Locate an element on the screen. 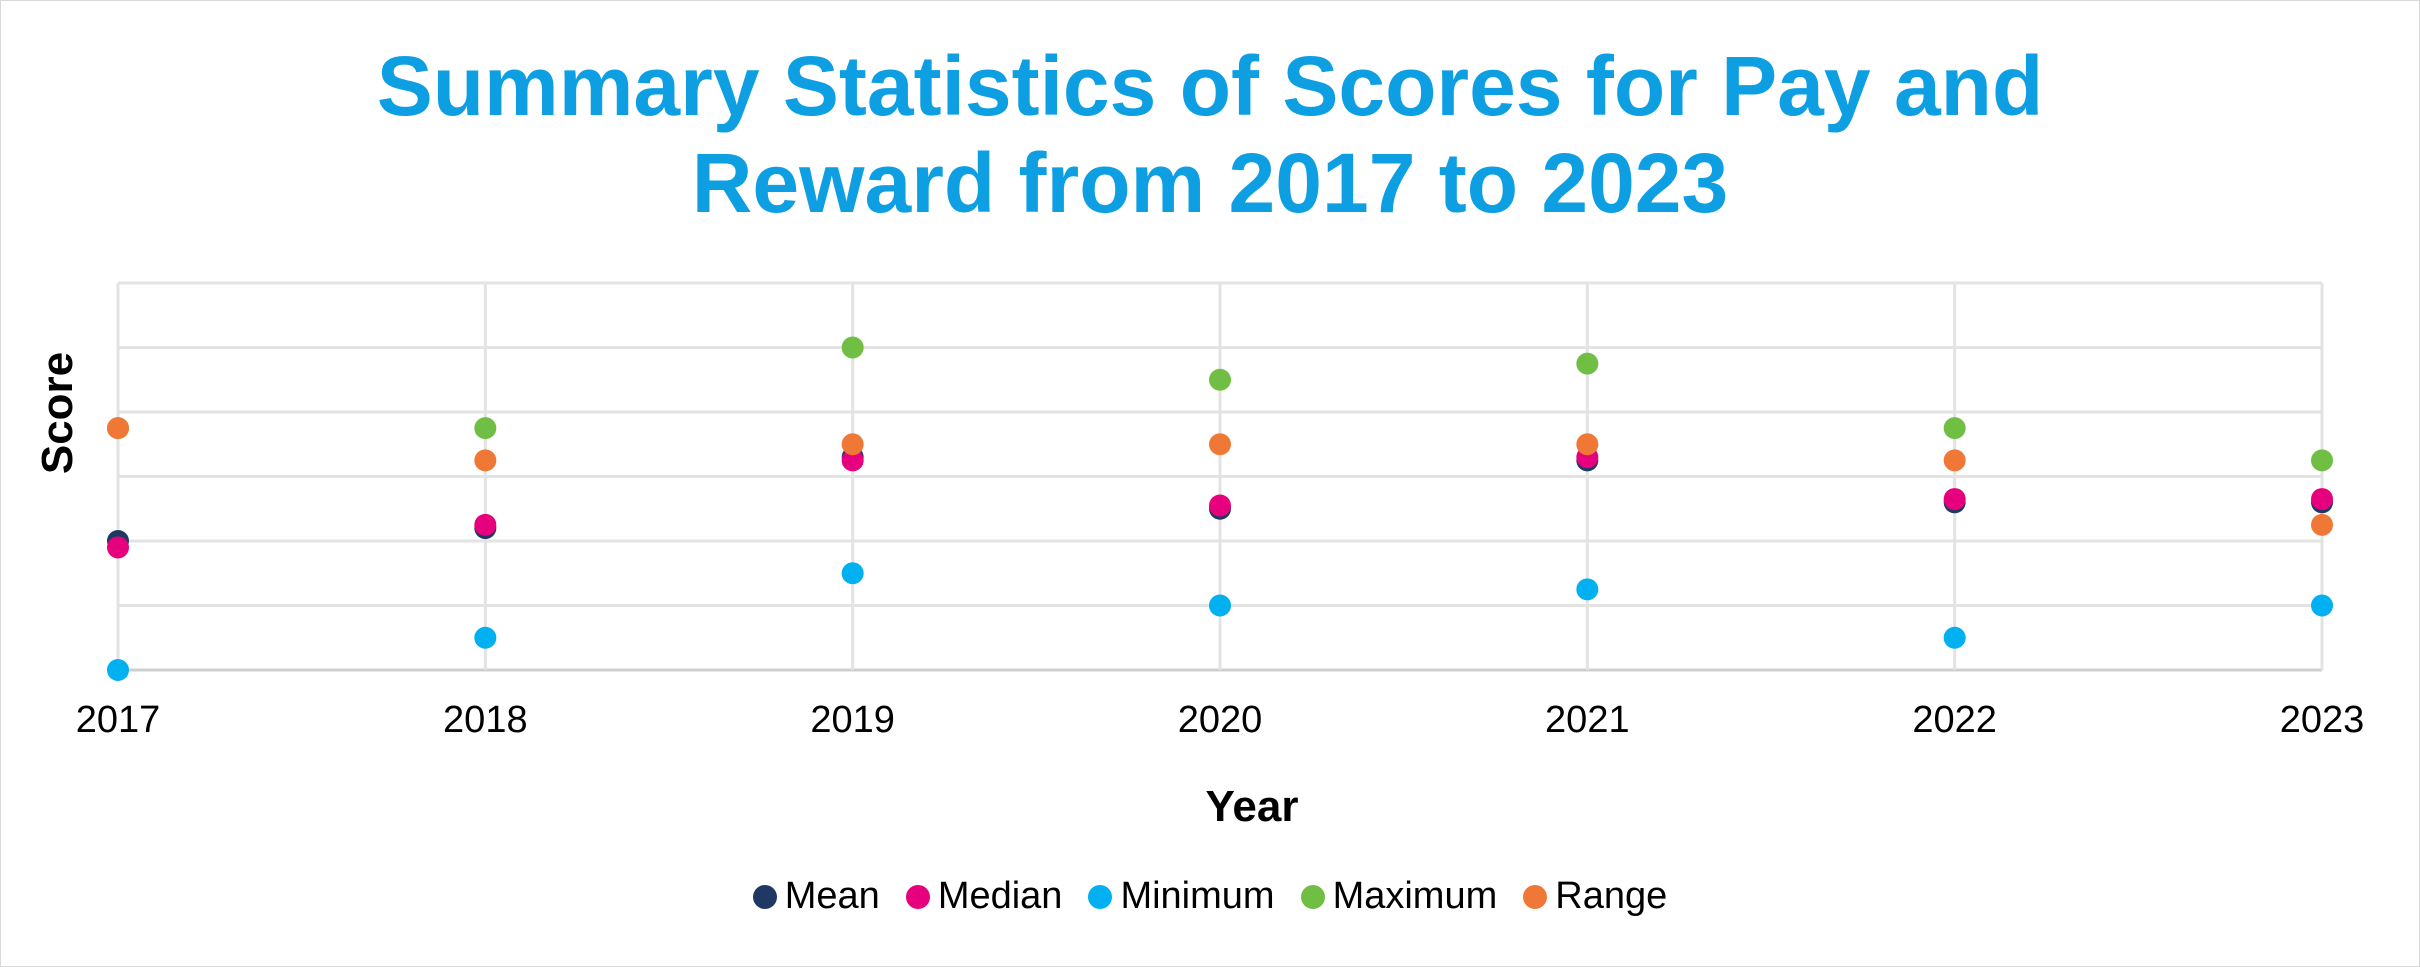  point-minimum-2017 is located at coordinates (118, 670).